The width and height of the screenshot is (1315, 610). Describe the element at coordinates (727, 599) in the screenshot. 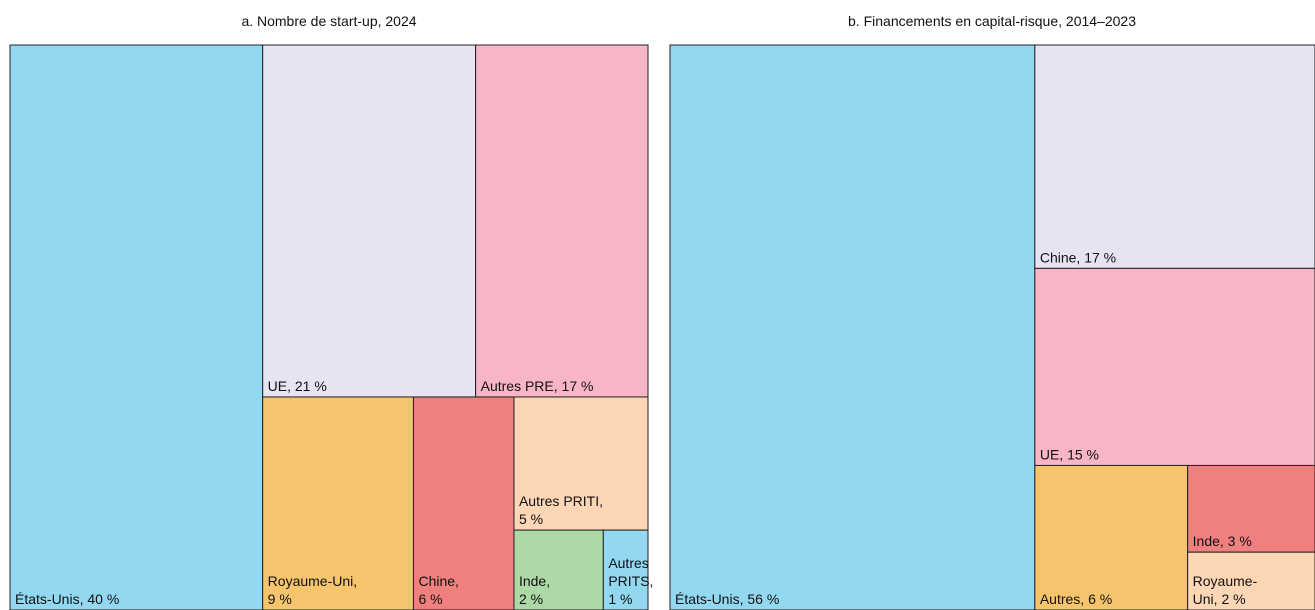

I see `cell-label: États-Unis, 56 %` at that location.